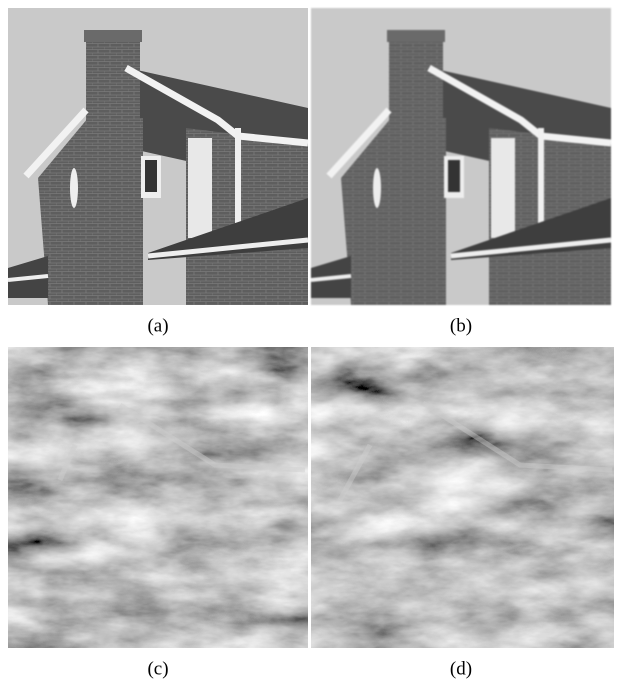 The image size is (620, 686). What do you see at coordinates (461, 325) in the screenshot?
I see `caption: (b)` at bounding box center [461, 325].